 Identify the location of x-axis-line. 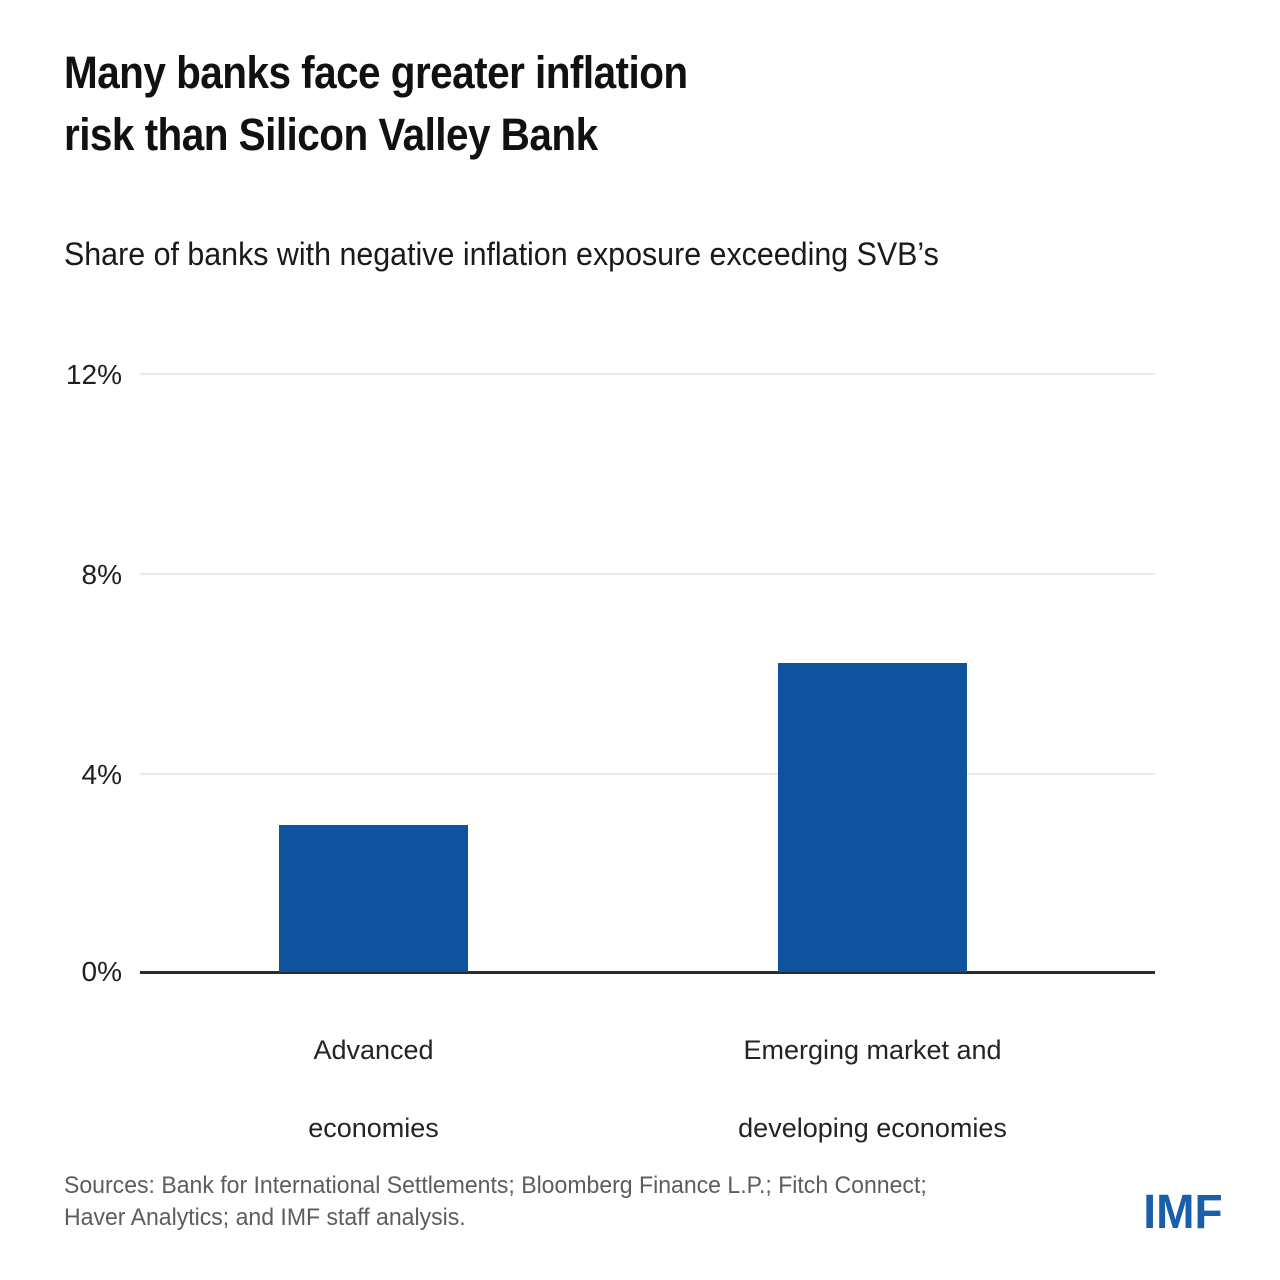
(647, 972).